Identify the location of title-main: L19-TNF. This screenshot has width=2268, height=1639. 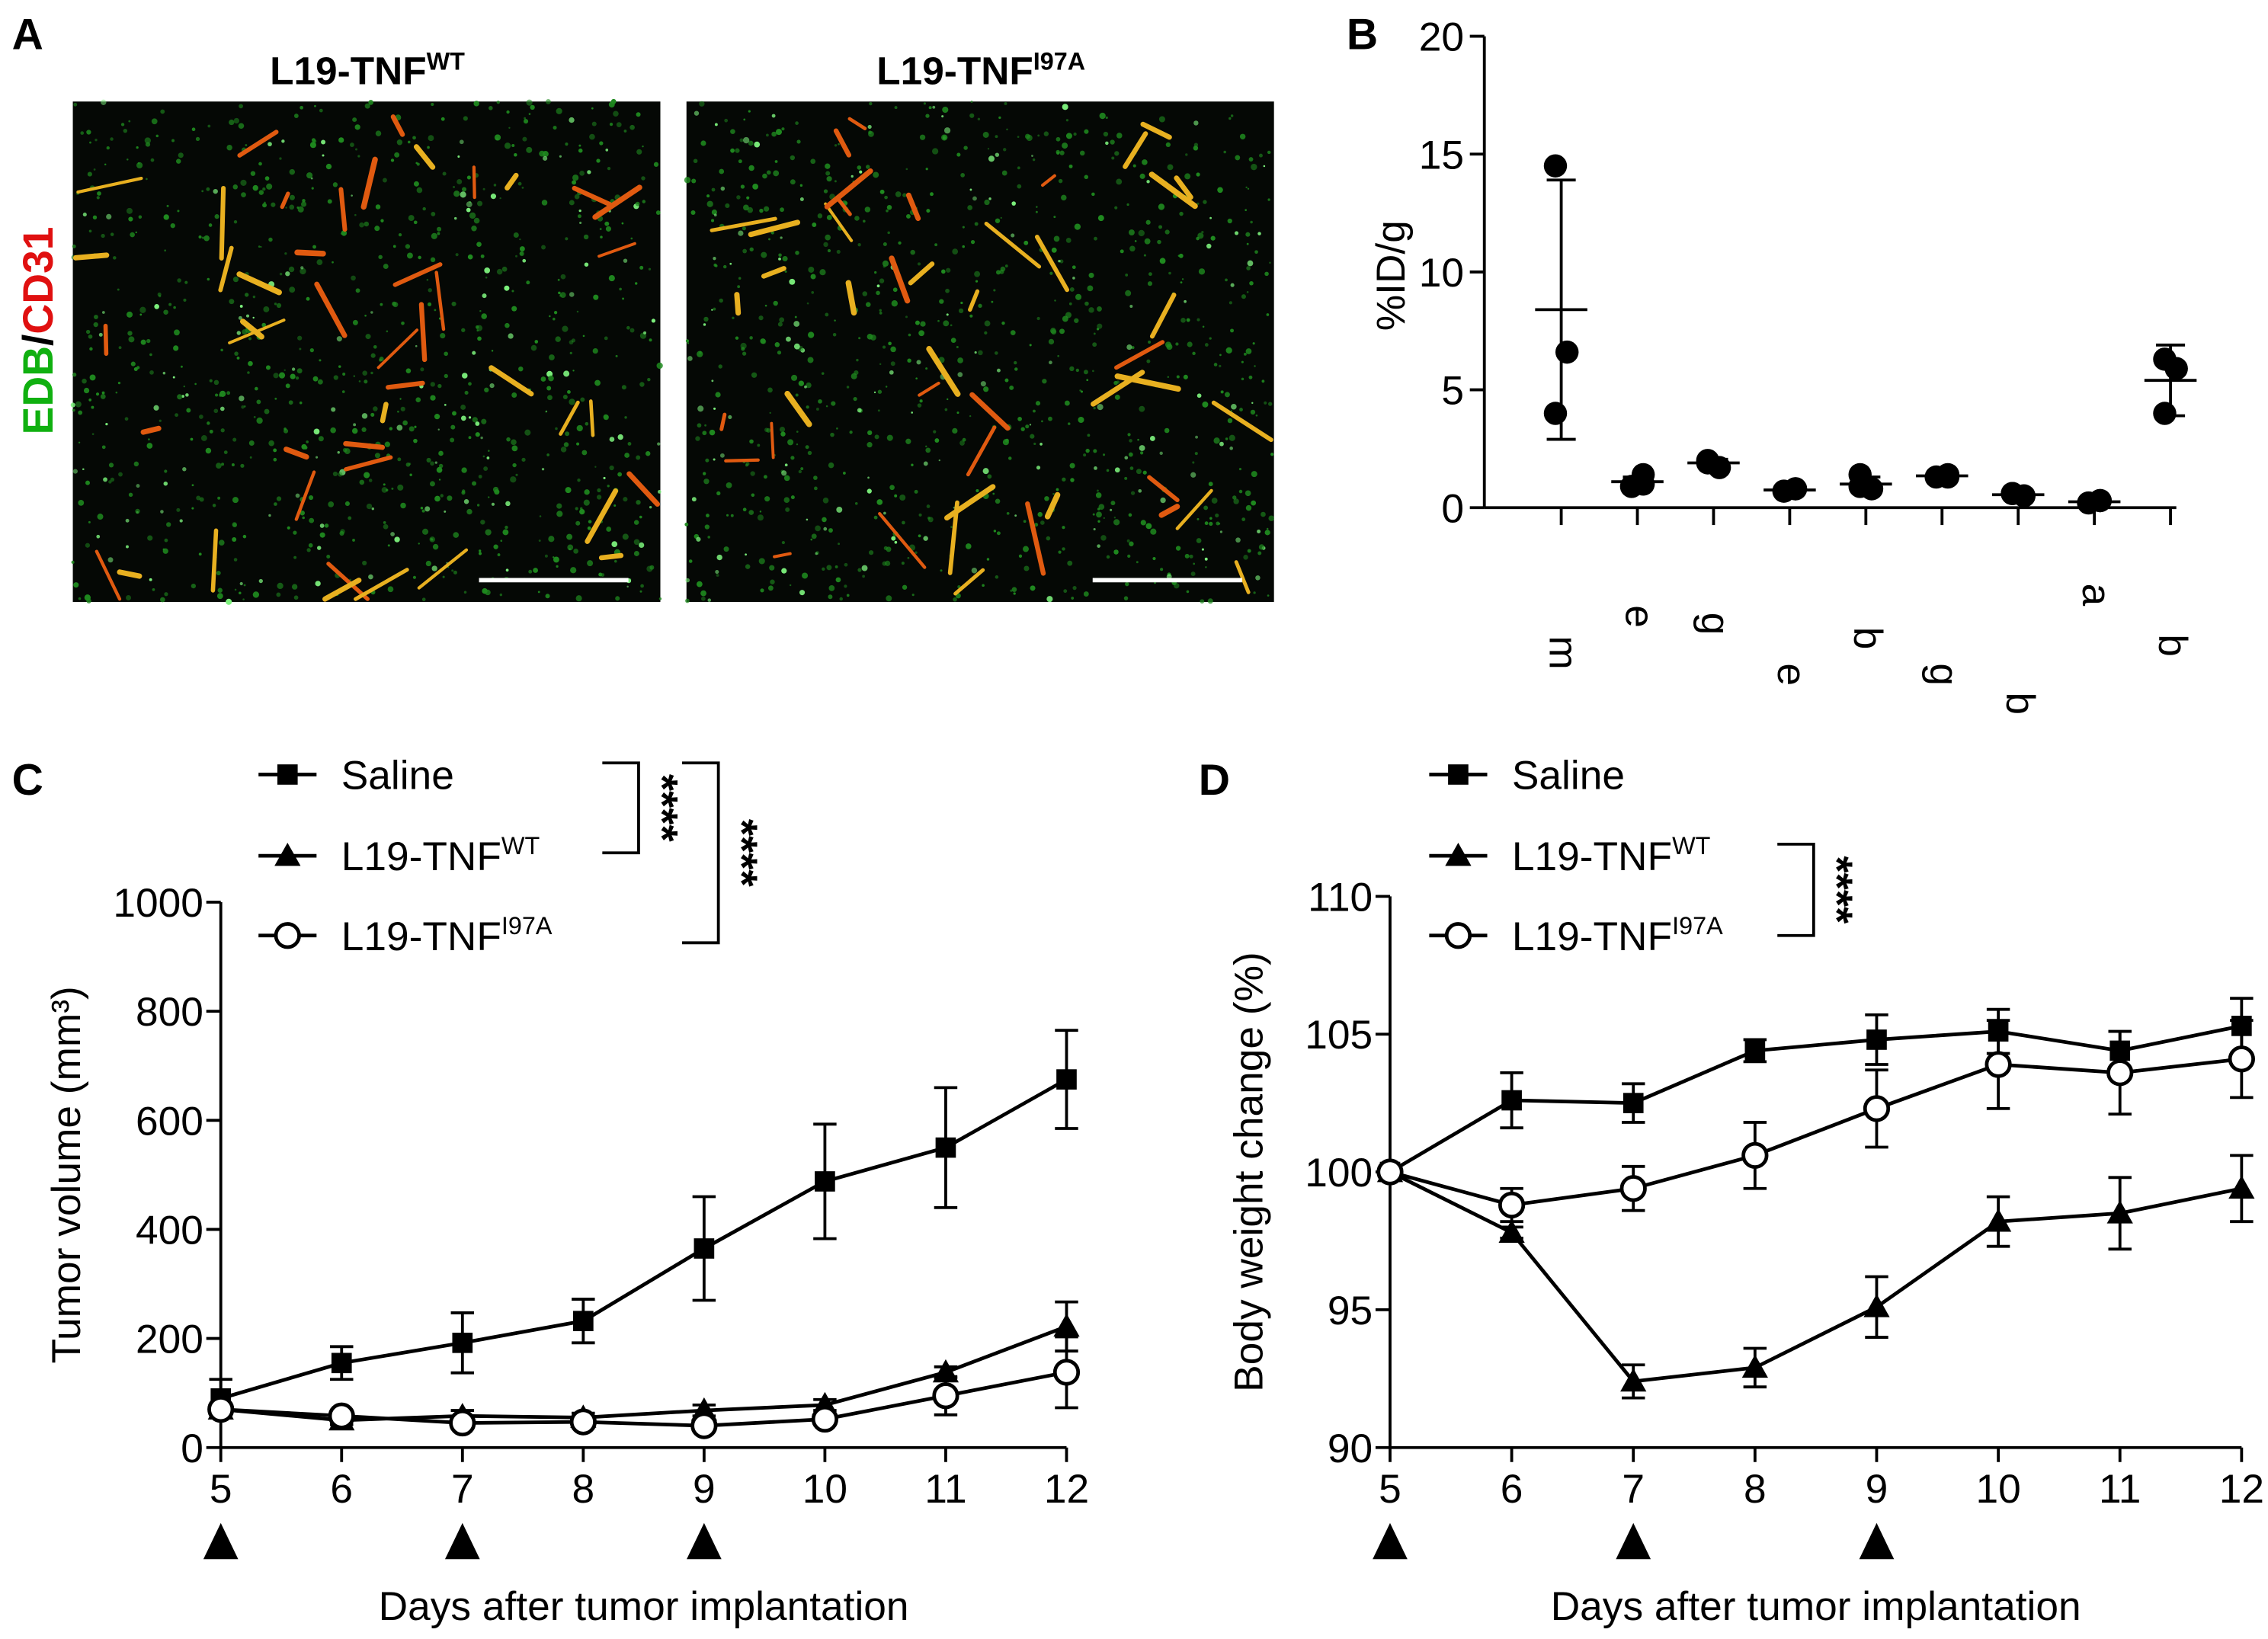
(348, 70).